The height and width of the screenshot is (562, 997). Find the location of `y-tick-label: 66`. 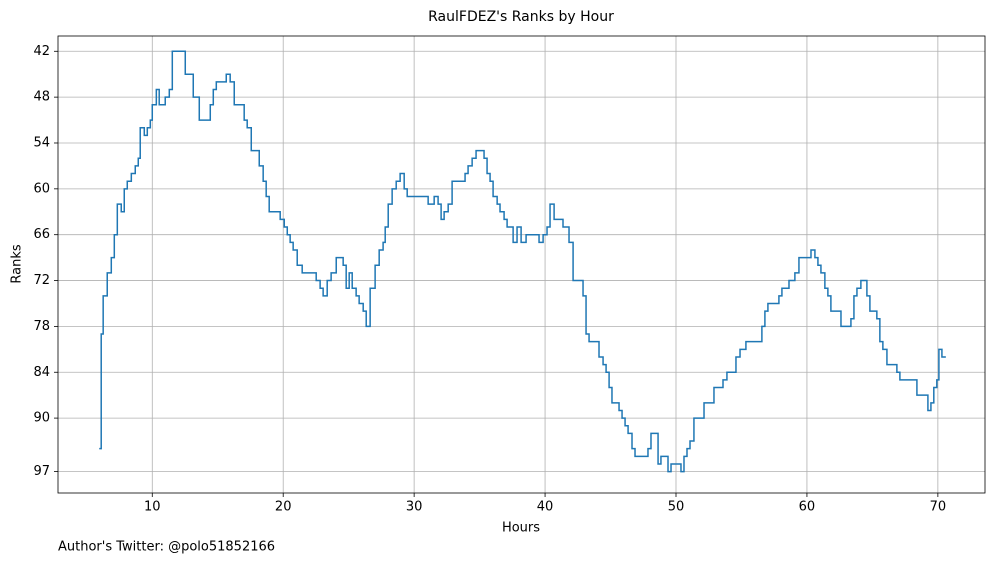

y-tick-label: 66 is located at coordinates (41, 234).